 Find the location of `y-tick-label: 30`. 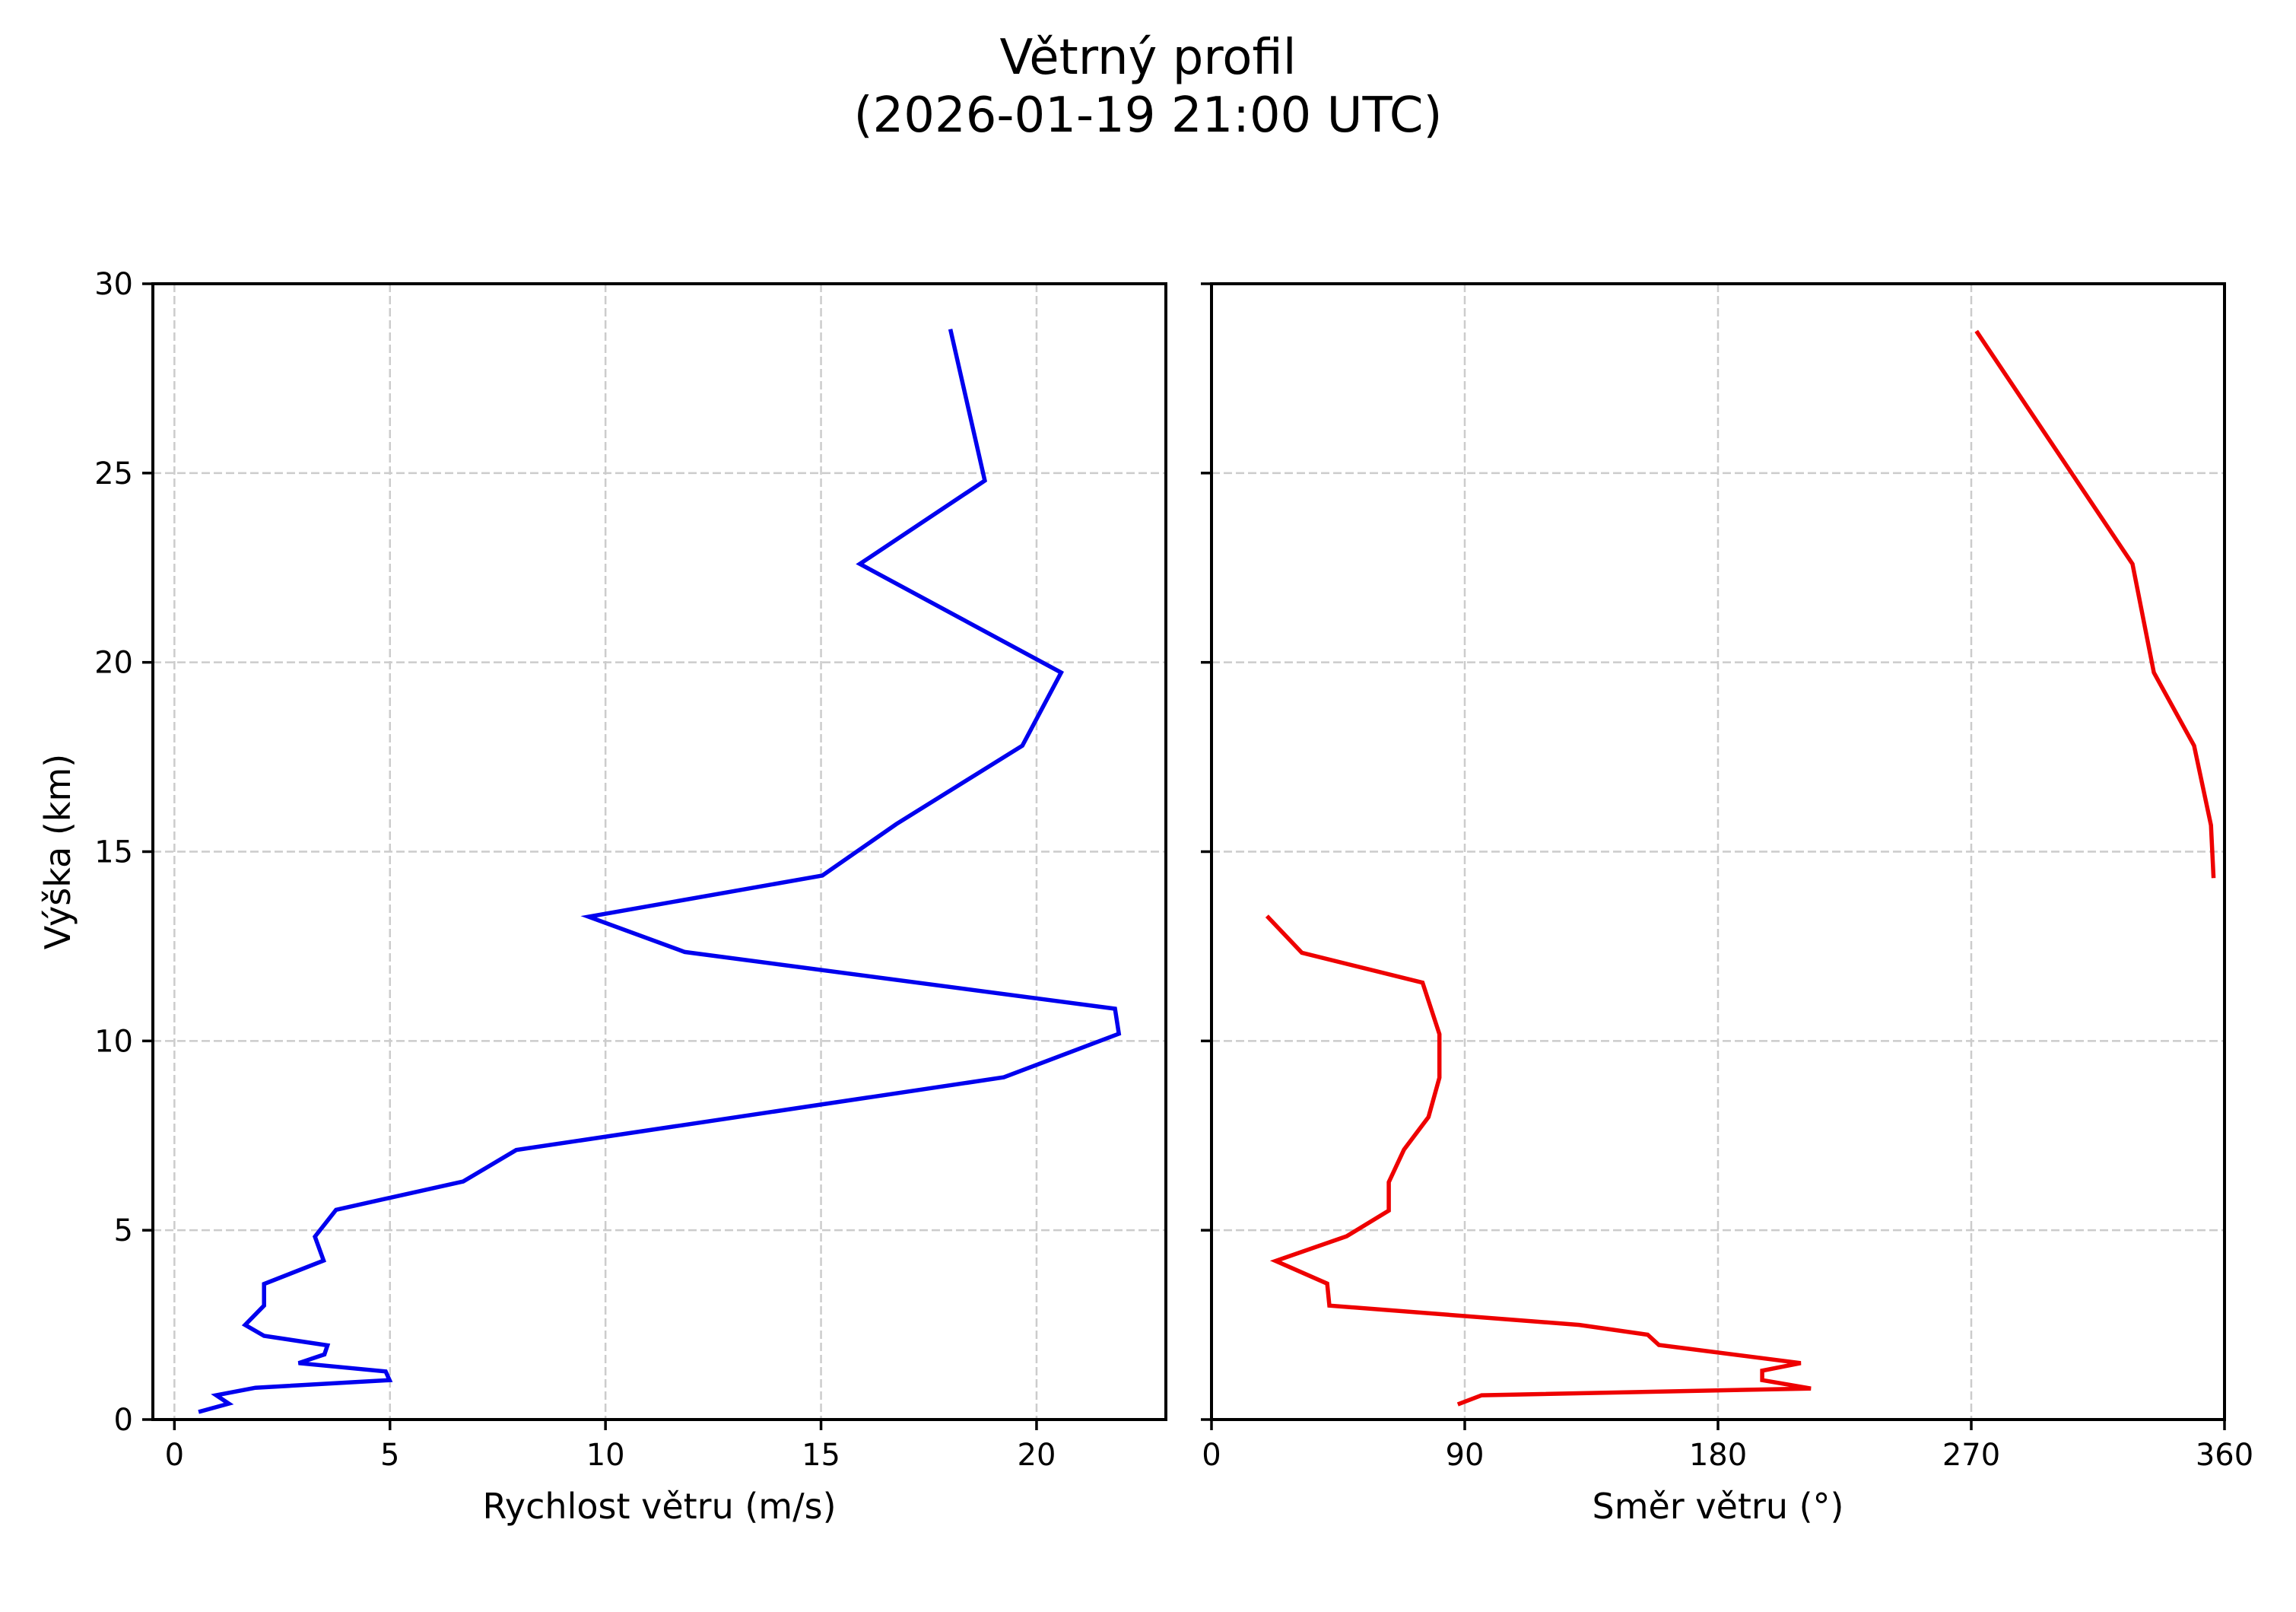

y-tick-label: 30 is located at coordinates (113, 284).